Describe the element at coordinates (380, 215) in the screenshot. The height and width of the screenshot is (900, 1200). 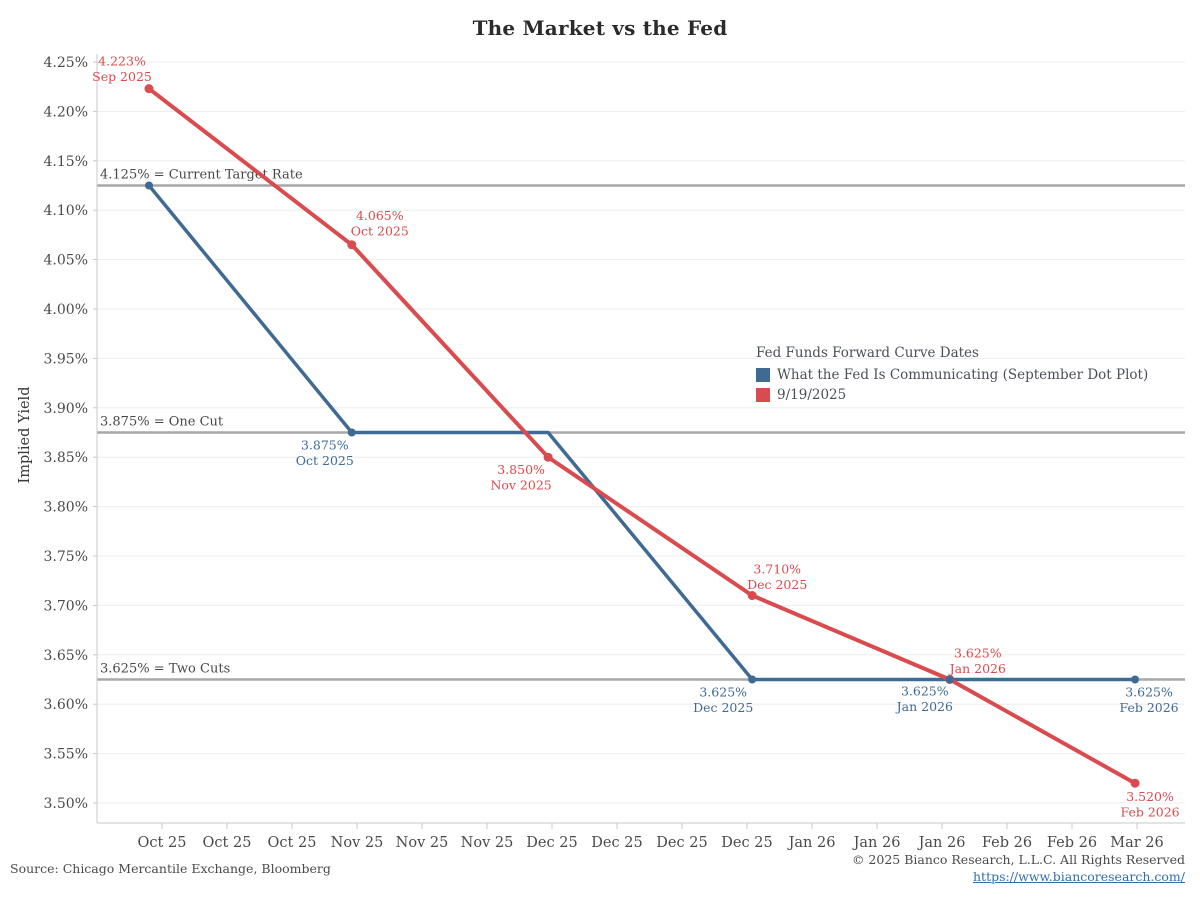
I see `data-label-value: 4.065%` at that location.